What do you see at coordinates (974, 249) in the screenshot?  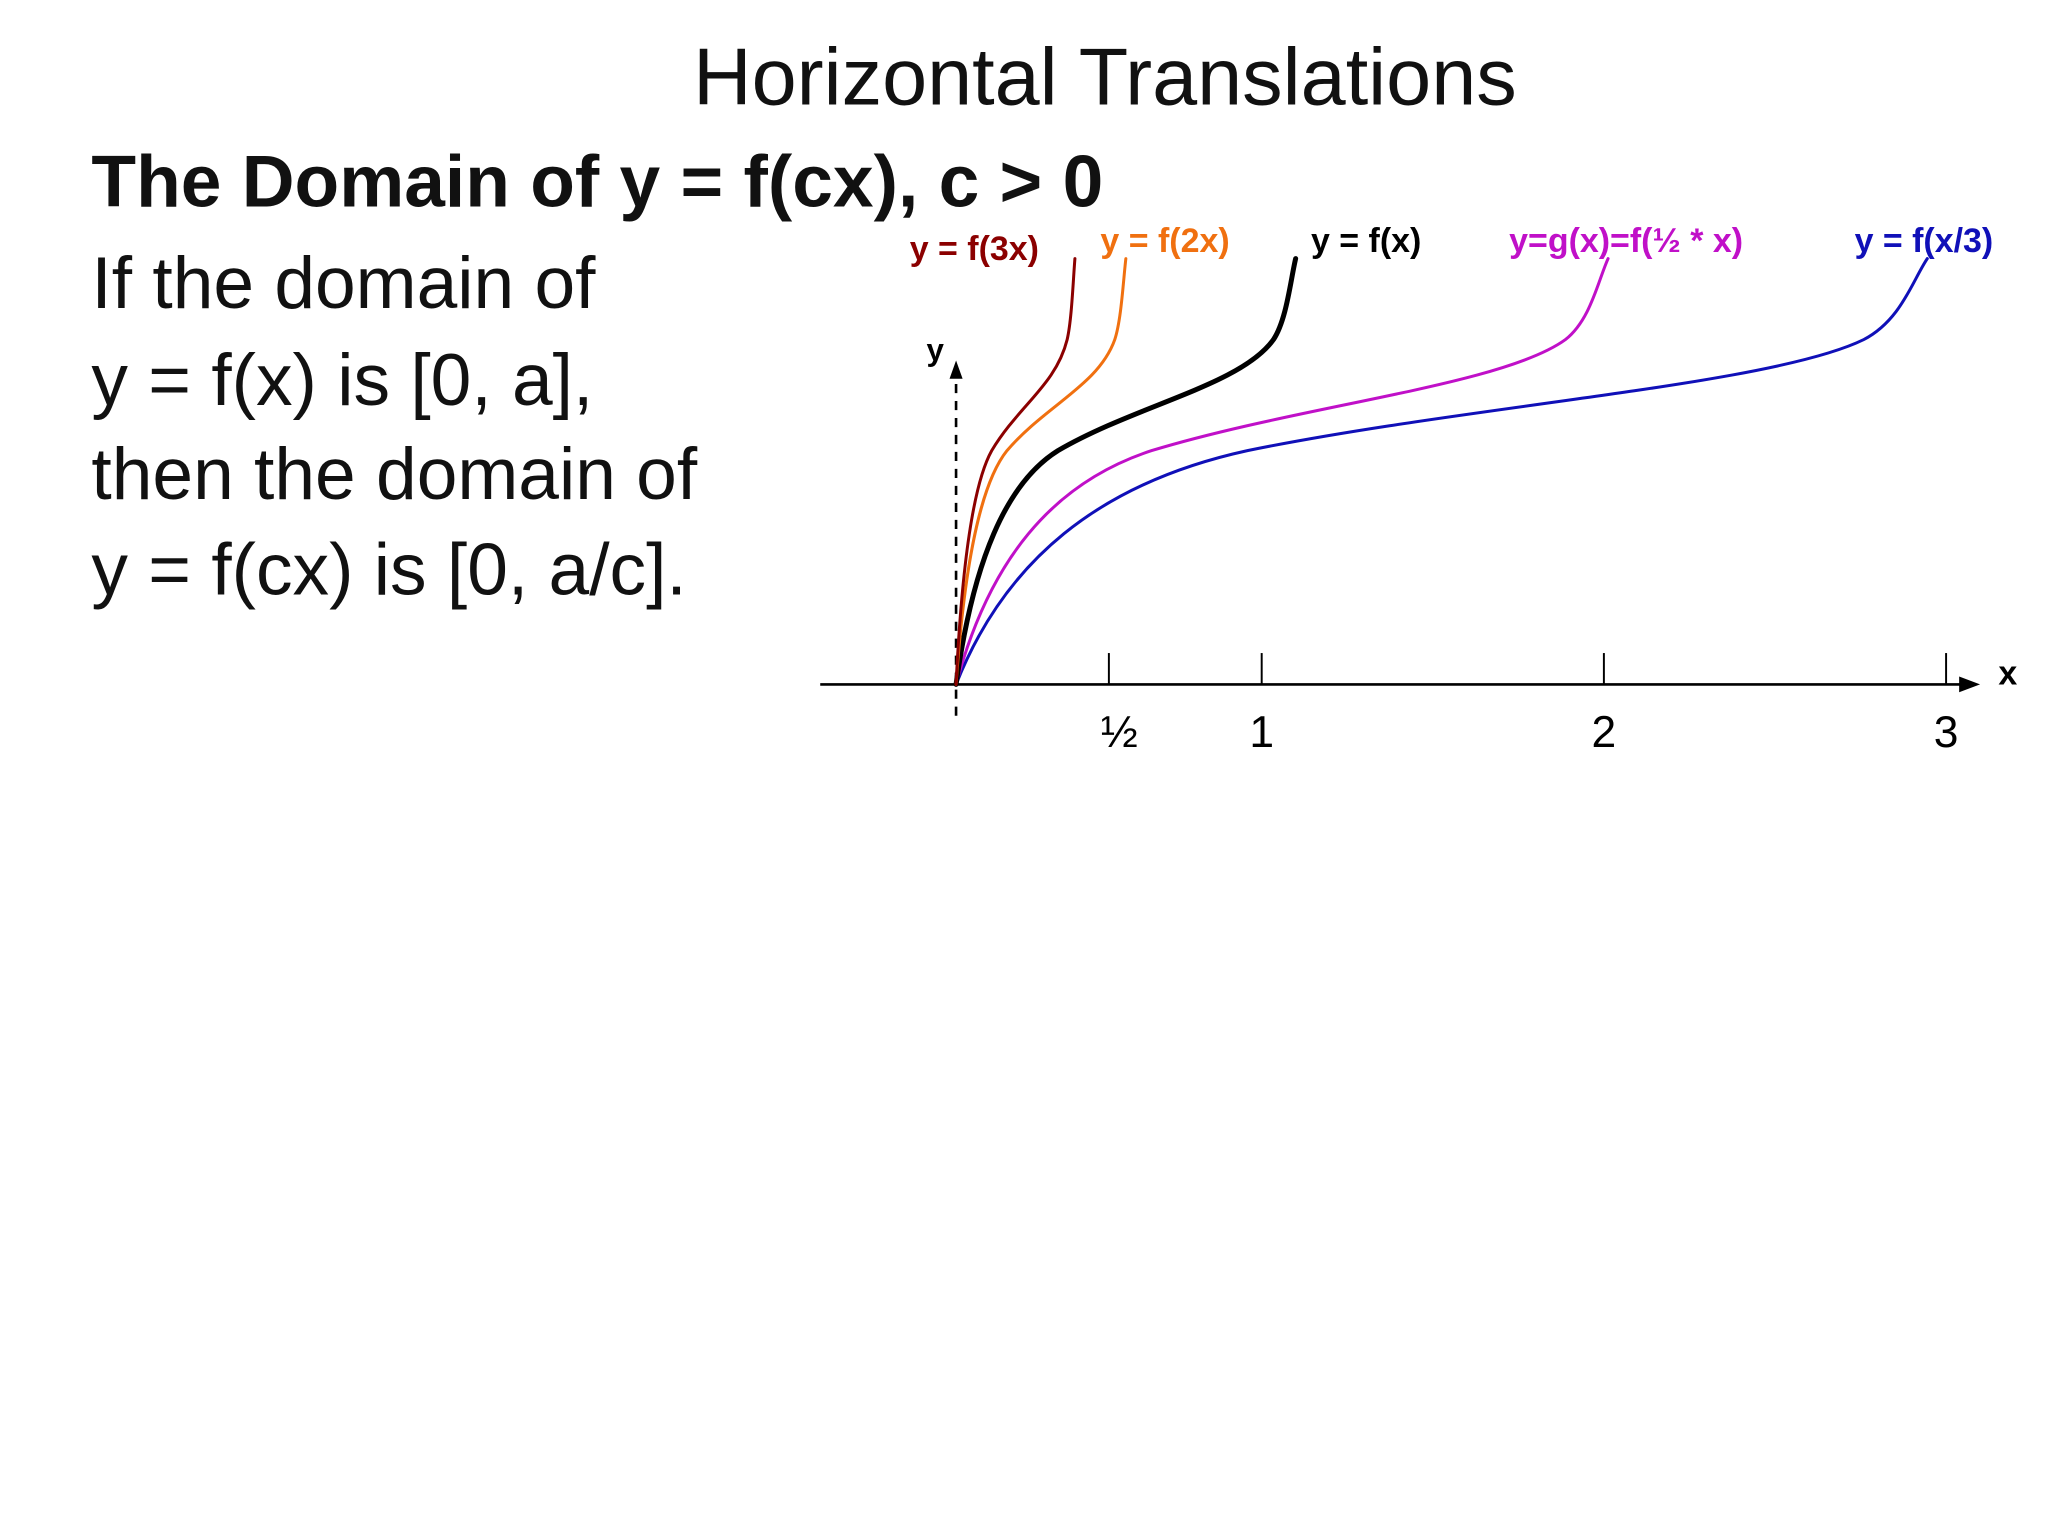 I see `curve-label: y = f(3x)` at bounding box center [974, 249].